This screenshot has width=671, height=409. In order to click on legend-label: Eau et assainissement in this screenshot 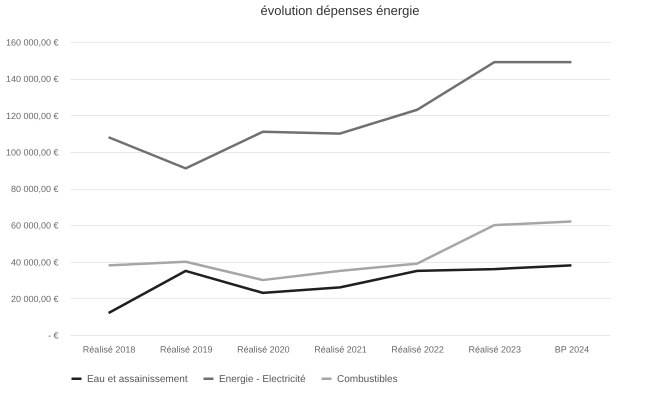, I will do `click(137, 379)`.